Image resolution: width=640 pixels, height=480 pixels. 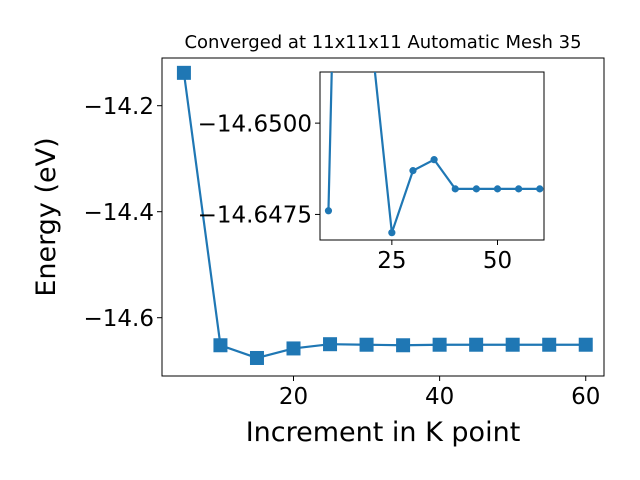 I want to click on inset-x-tick-label: 50, so click(x=497, y=261).